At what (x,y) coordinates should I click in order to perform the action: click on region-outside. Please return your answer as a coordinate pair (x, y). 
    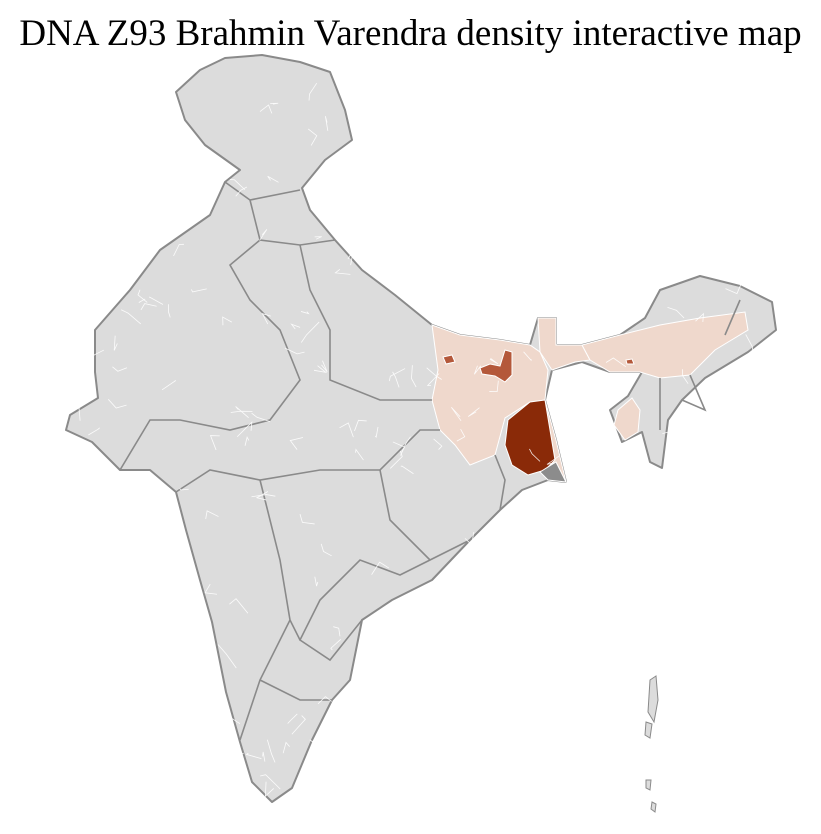
    Looking at the image, I should click on (553, 472).